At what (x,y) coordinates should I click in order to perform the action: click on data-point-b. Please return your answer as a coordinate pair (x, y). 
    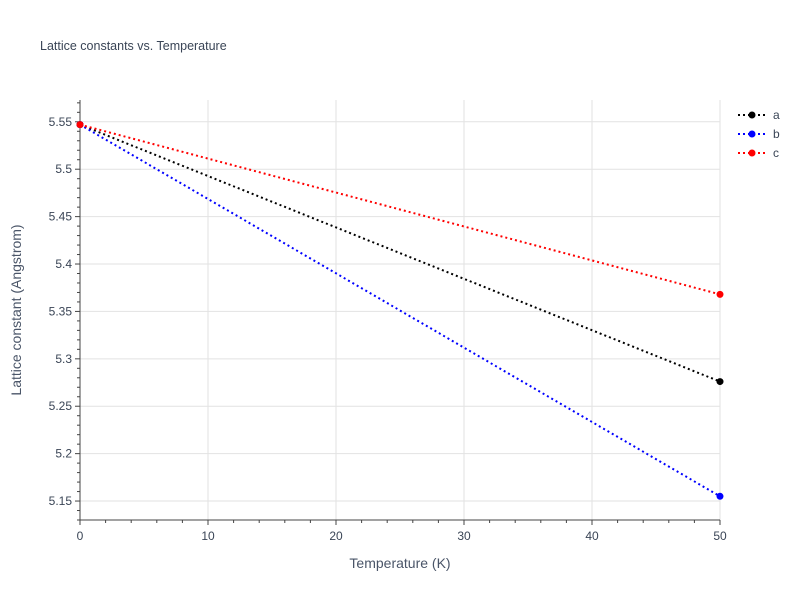
    Looking at the image, I should click on (720, 496).